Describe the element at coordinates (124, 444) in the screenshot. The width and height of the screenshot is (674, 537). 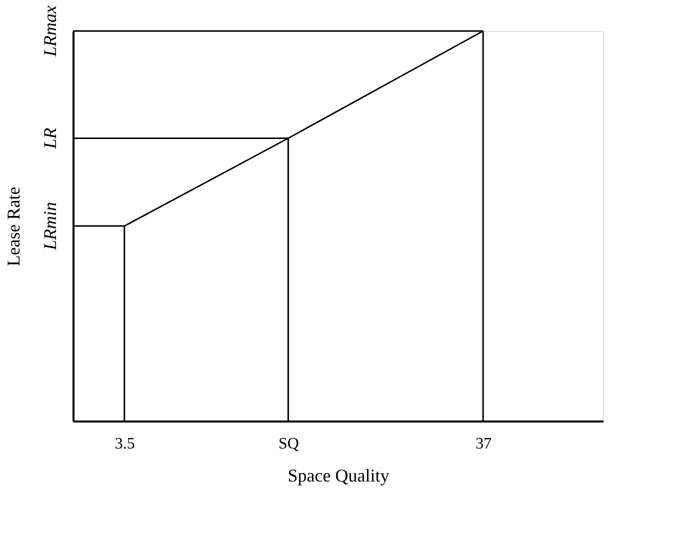
I see `x-tick-label: 3.5` at that location.